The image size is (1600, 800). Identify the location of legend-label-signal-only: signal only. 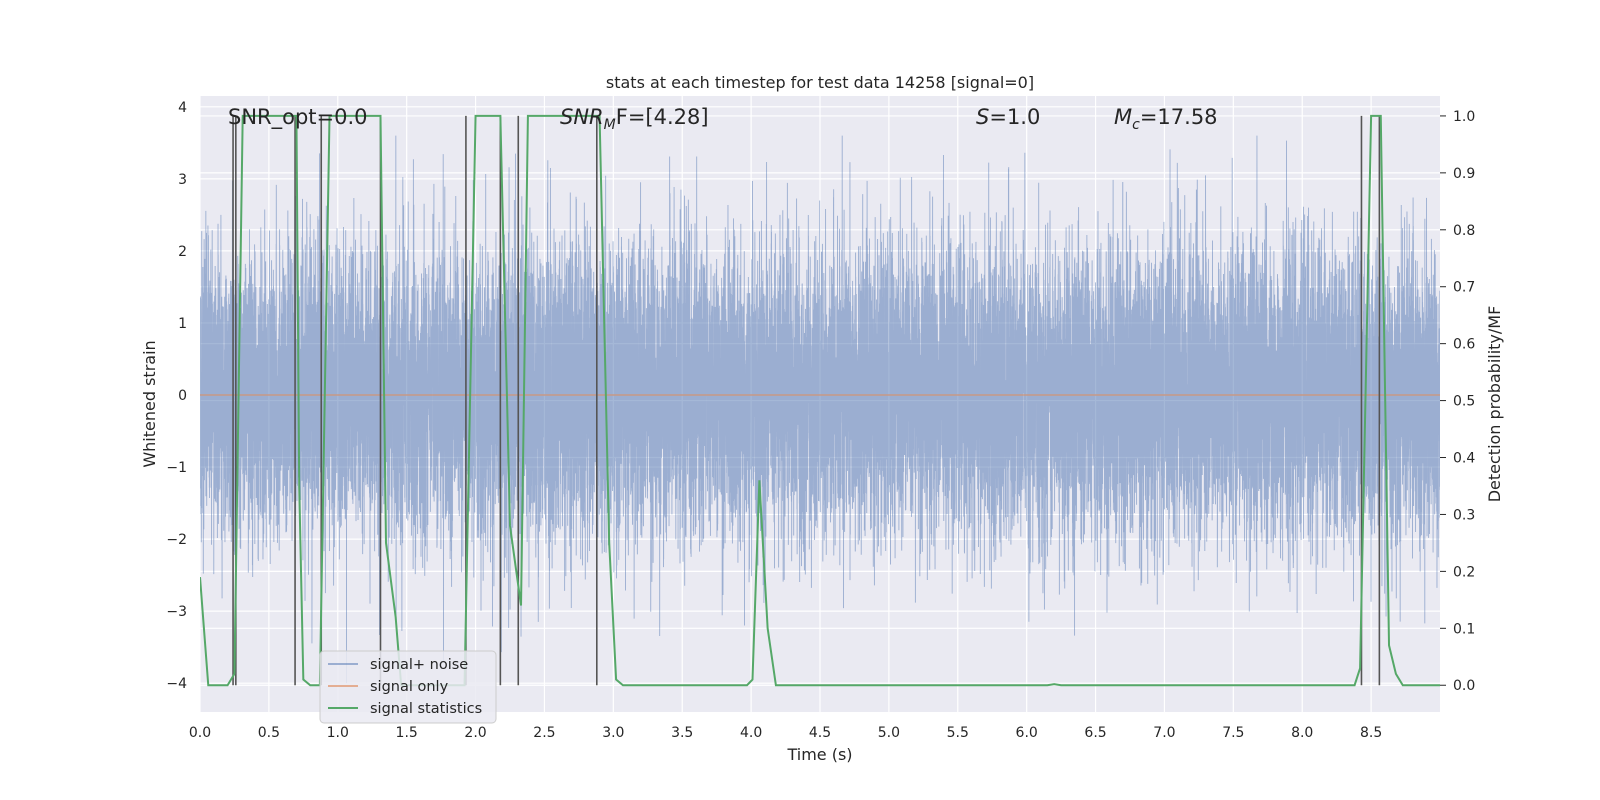
(409, 687).